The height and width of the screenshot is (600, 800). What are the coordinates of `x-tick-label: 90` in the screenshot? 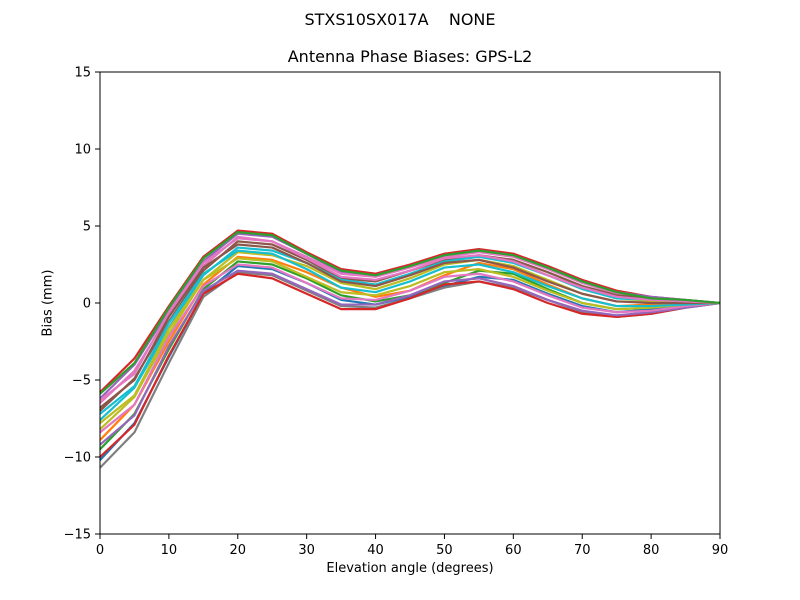 It's located at (720, 550).